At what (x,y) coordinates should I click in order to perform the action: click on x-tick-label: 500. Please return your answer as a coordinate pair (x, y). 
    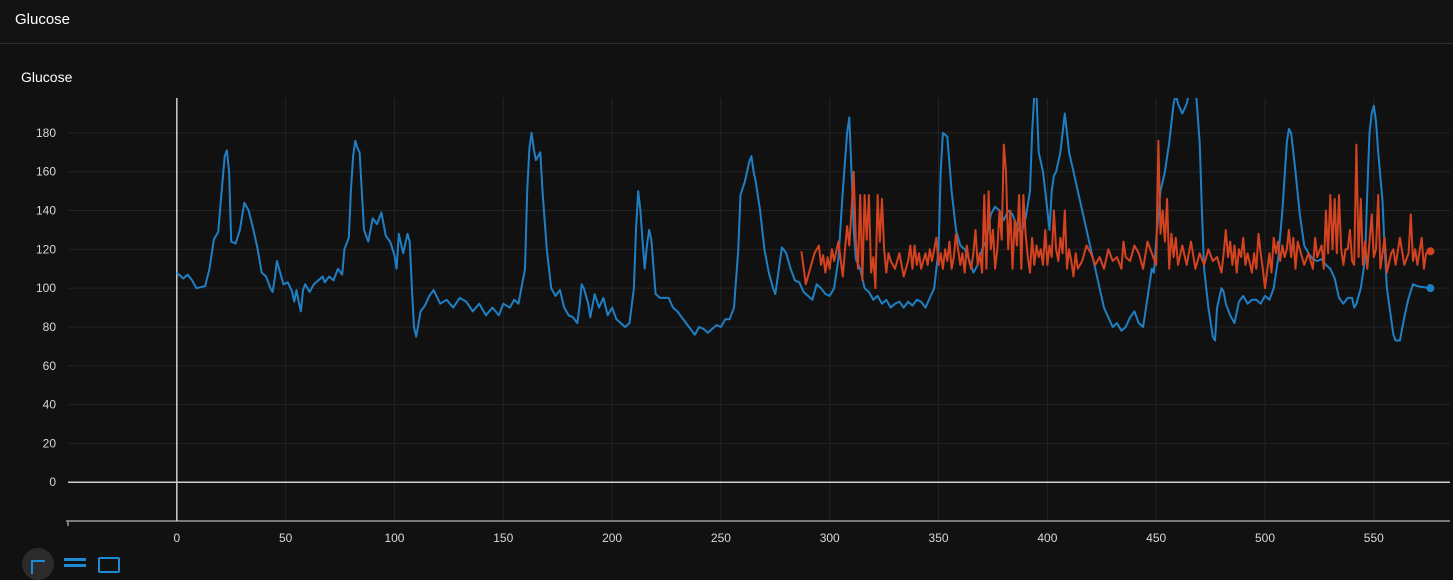
    Looking at the image, I should click on (1265, 538).